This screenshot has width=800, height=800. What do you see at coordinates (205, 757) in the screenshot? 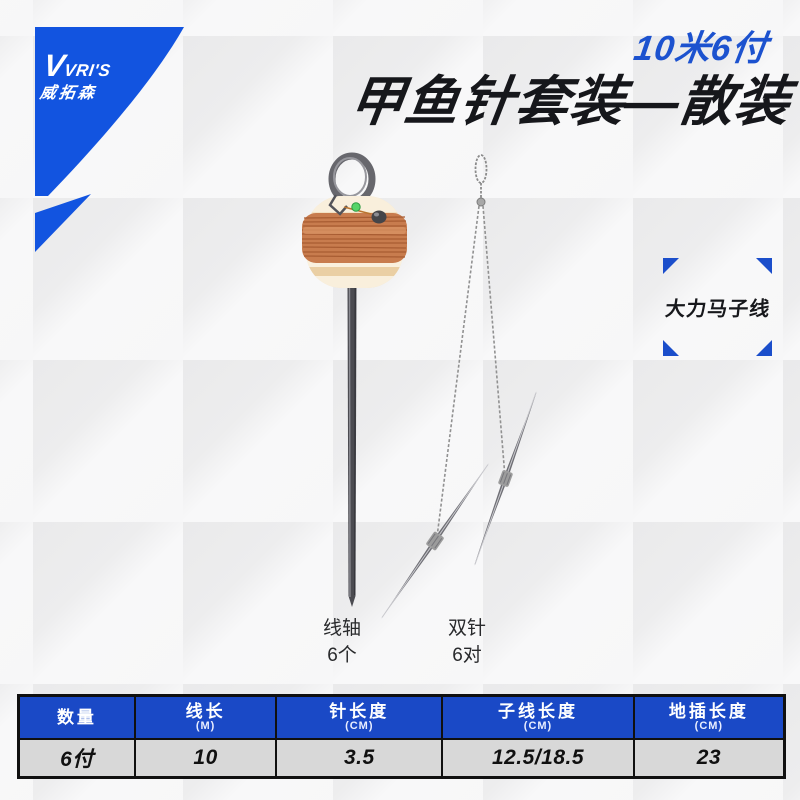
I see `table-cell: 10` at bounding box center [205, 757].